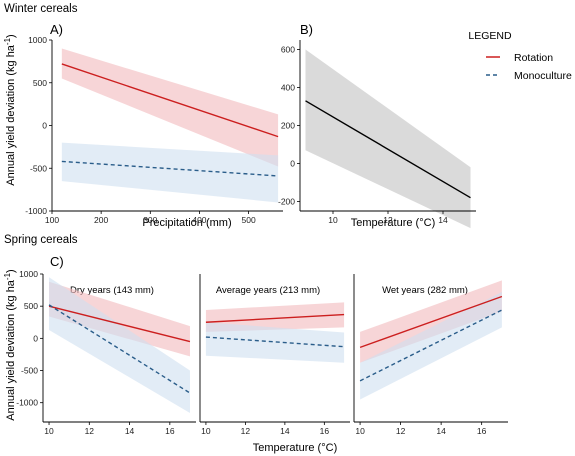 This screenshot has width=575, height=456. What do you see at coordinates (150, 220) in the screenshot?
I see `x-tick-label: 300` at bounding box center [150, 220].